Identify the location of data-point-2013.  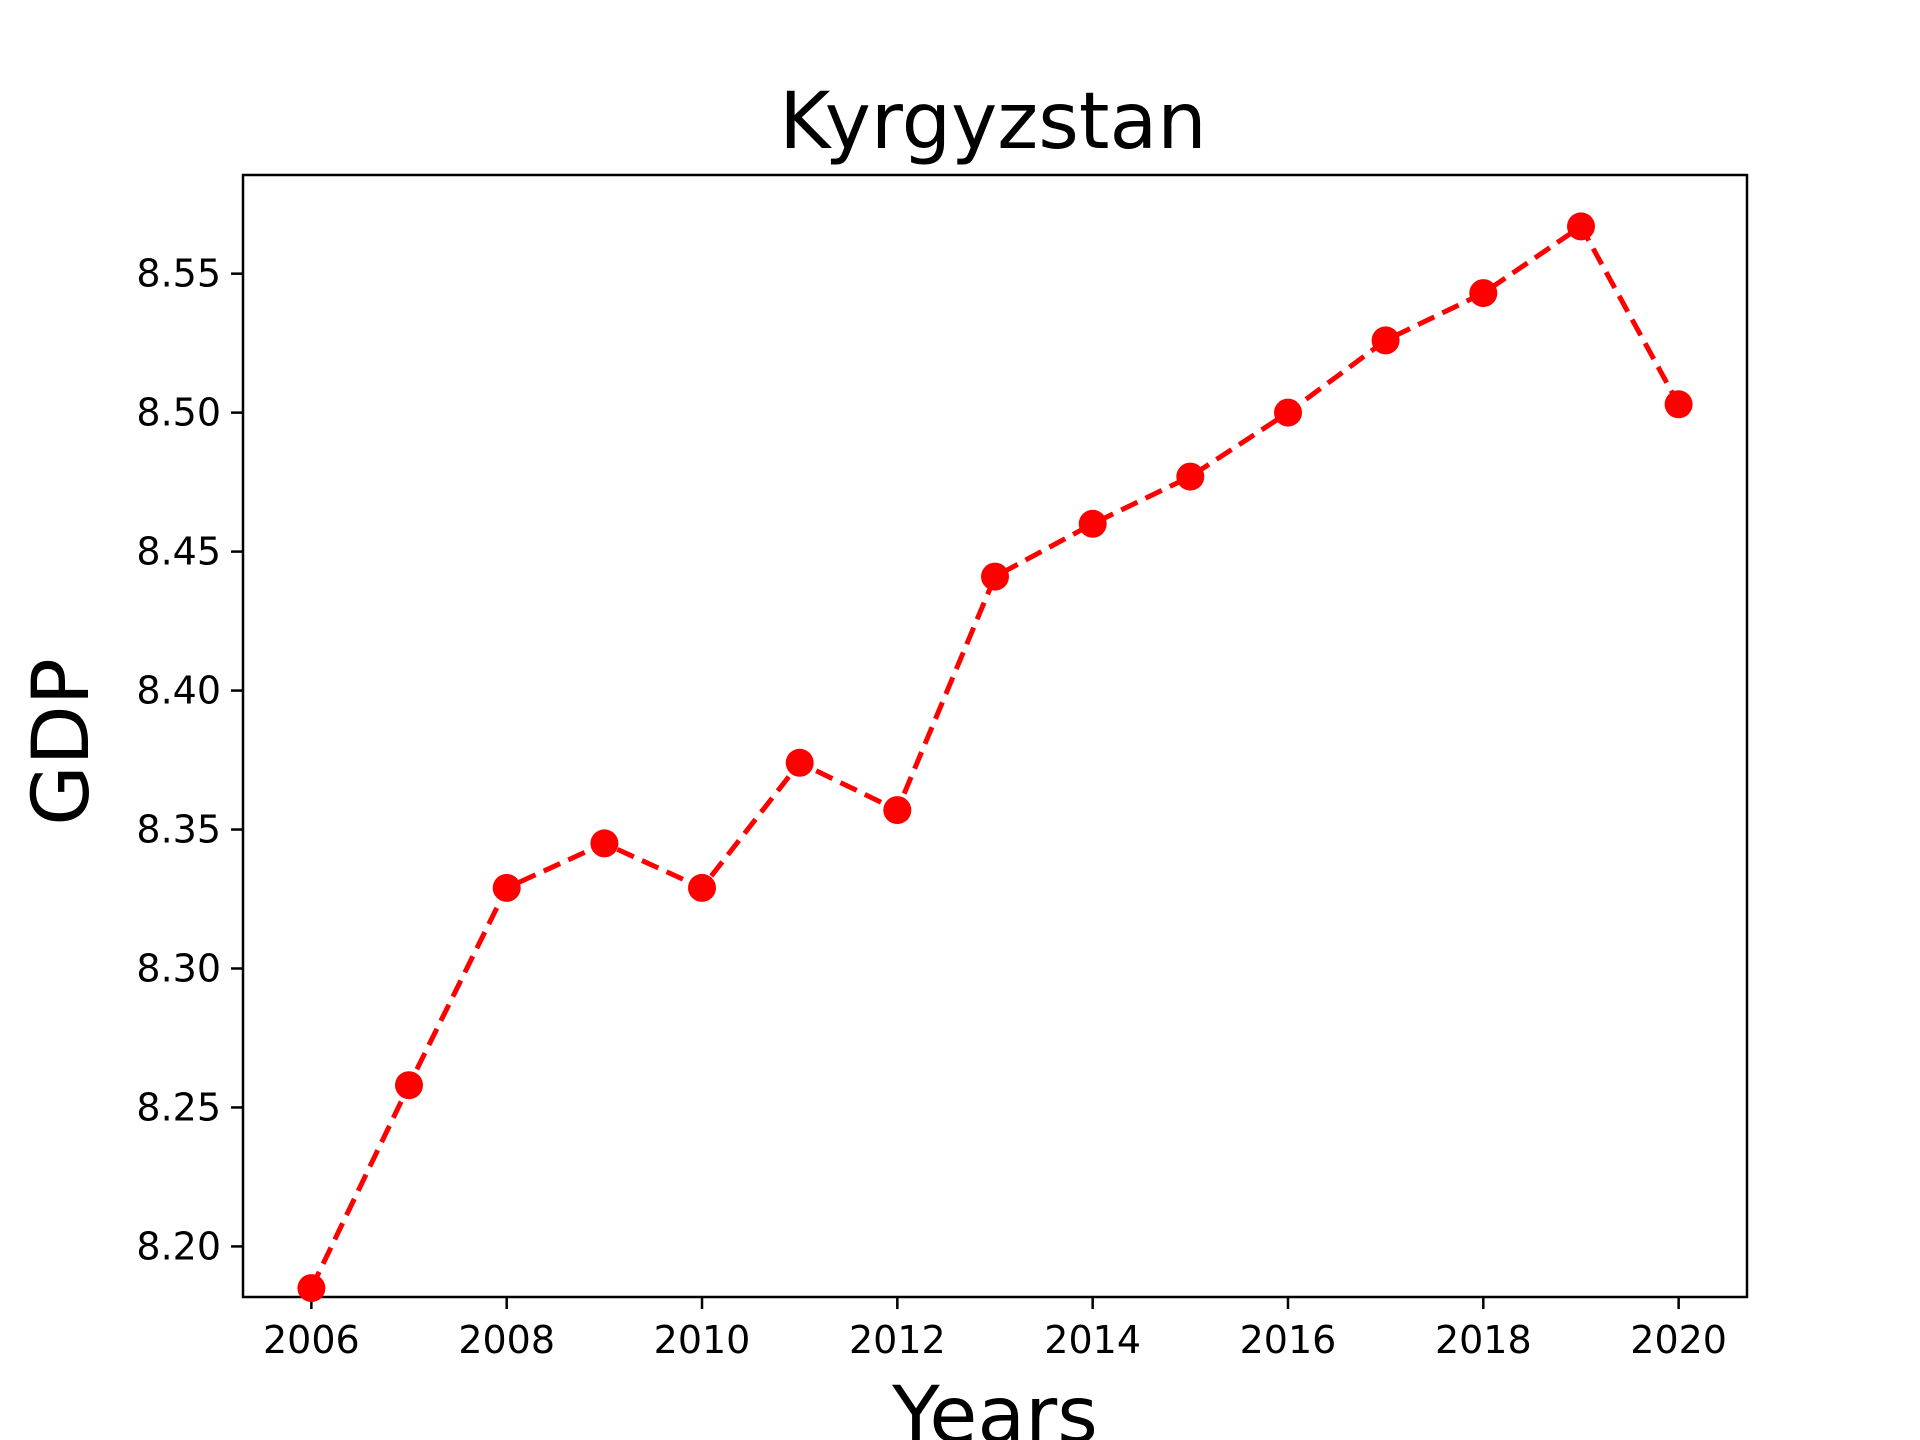
(995, 576).